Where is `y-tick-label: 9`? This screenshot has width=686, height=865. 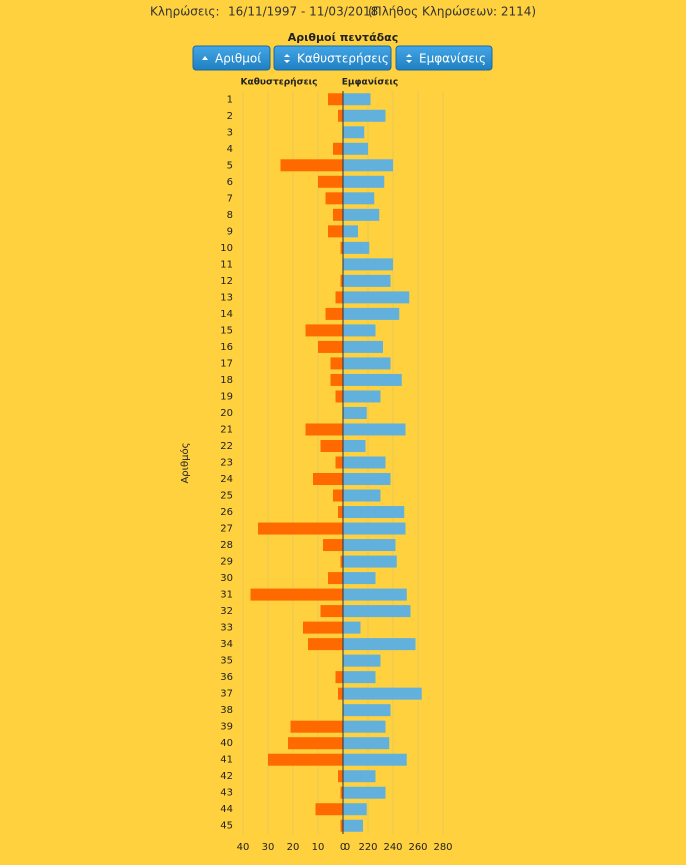
y-tick-label: 9 is located at coordinates (230, 231).